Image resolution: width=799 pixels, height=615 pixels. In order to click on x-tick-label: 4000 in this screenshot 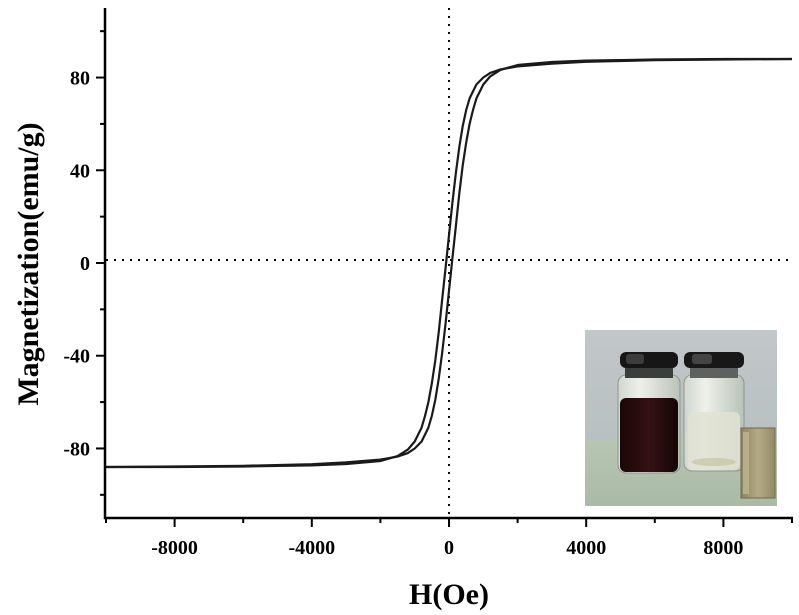, I will do `click(586, 548)`.